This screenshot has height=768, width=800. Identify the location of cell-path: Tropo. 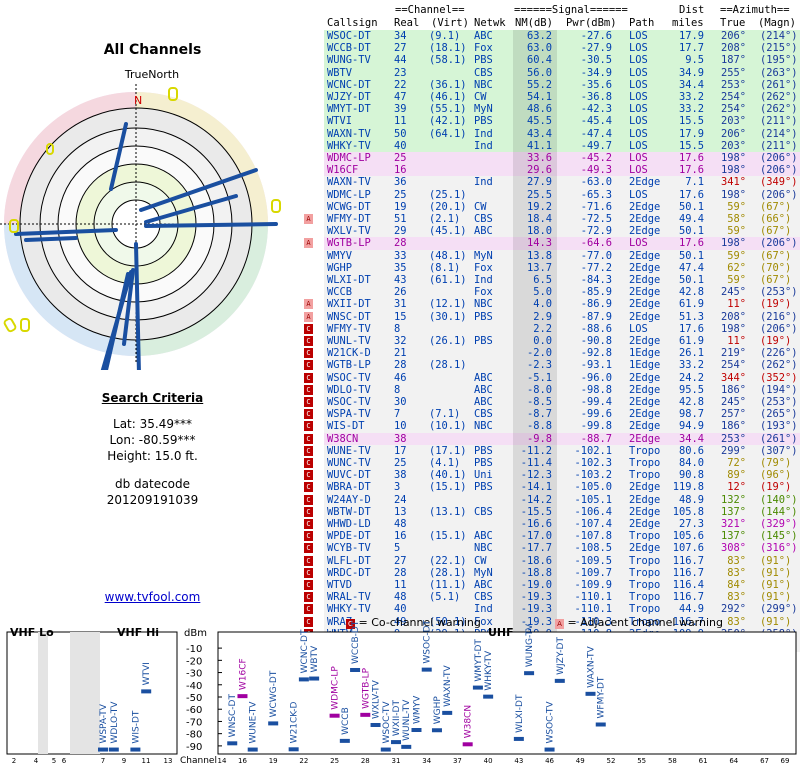
(645, 463).